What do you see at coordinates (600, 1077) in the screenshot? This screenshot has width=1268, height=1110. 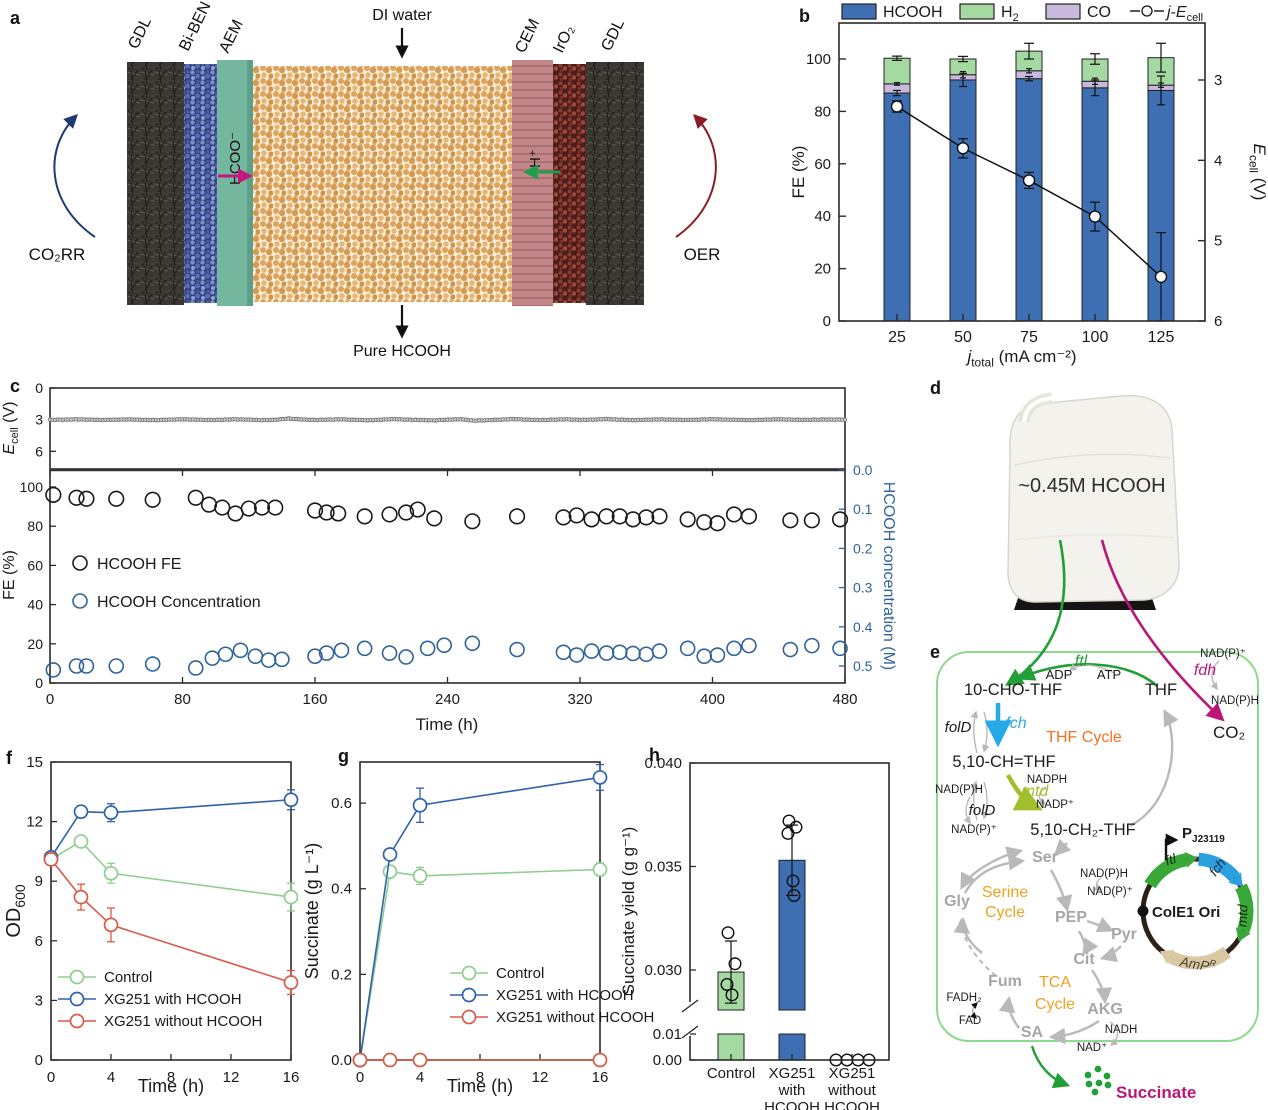 I see `svg-text: 16` at bounding box center [600, 1077].